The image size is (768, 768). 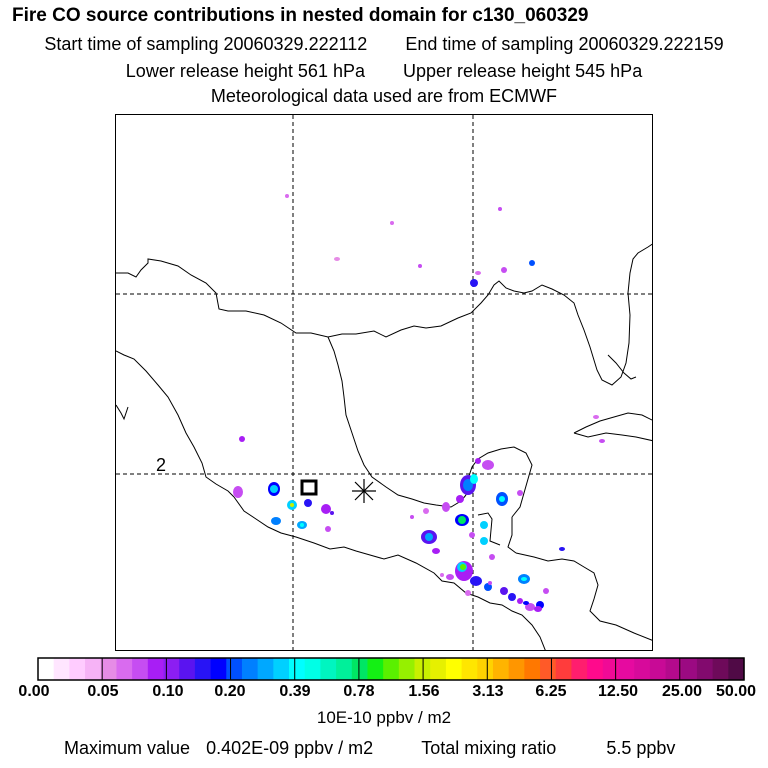 What do you see at coordinates (359, 691) in the screenshot?
I see `colorbar-tick-label: 0.78` at bounding box center [359, 691].